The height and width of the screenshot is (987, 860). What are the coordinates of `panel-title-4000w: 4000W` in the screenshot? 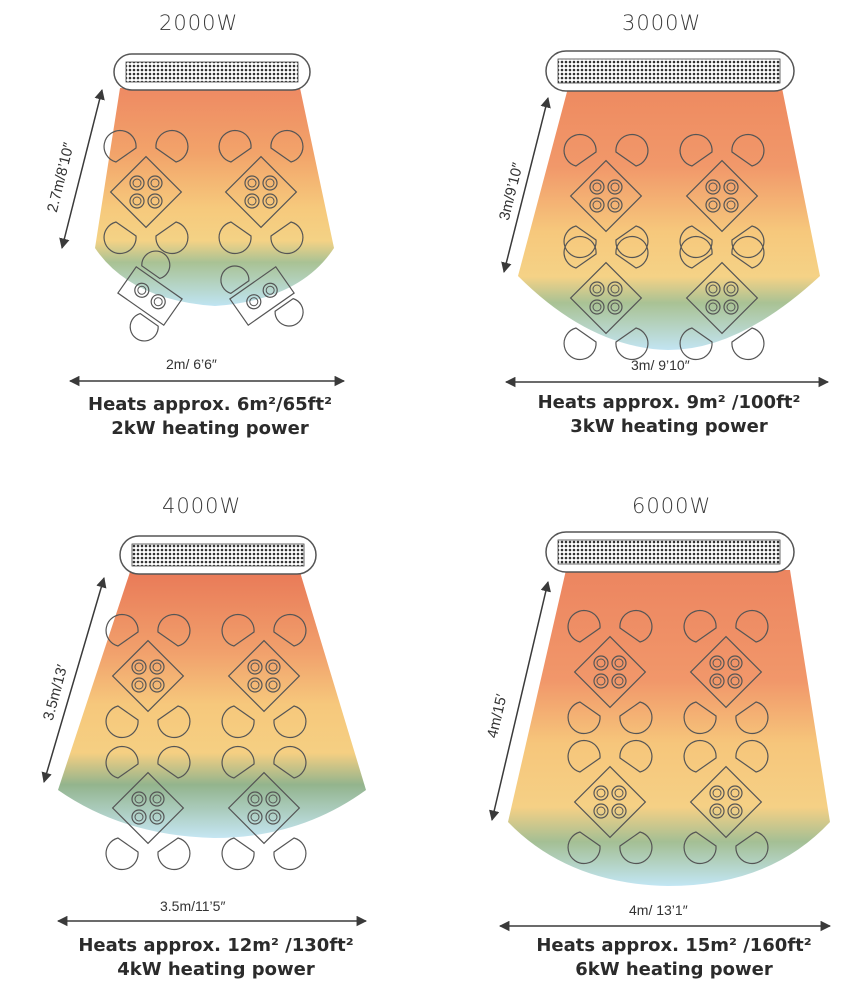 It's located at (202, 506).